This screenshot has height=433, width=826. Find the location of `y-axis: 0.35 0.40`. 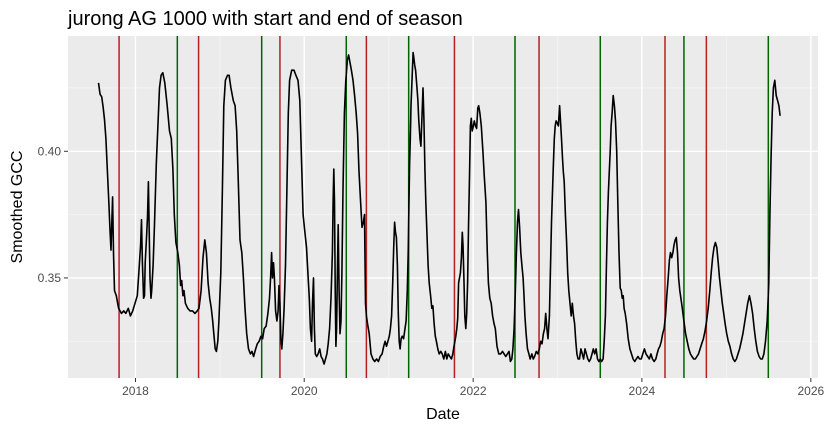

y-axis: 0.35 0.40 is located at coordinates (53, 214).